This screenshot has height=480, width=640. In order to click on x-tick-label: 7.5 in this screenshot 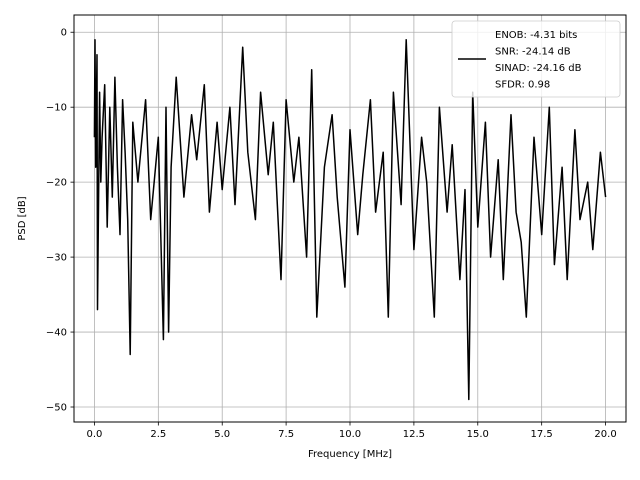, I will do `click(286, 434)`.